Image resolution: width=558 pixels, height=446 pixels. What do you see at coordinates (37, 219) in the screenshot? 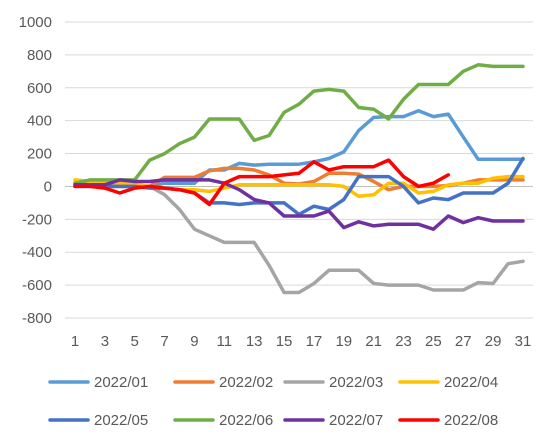
I see `y-tick-label: -200` at bounding box center [37, 219].